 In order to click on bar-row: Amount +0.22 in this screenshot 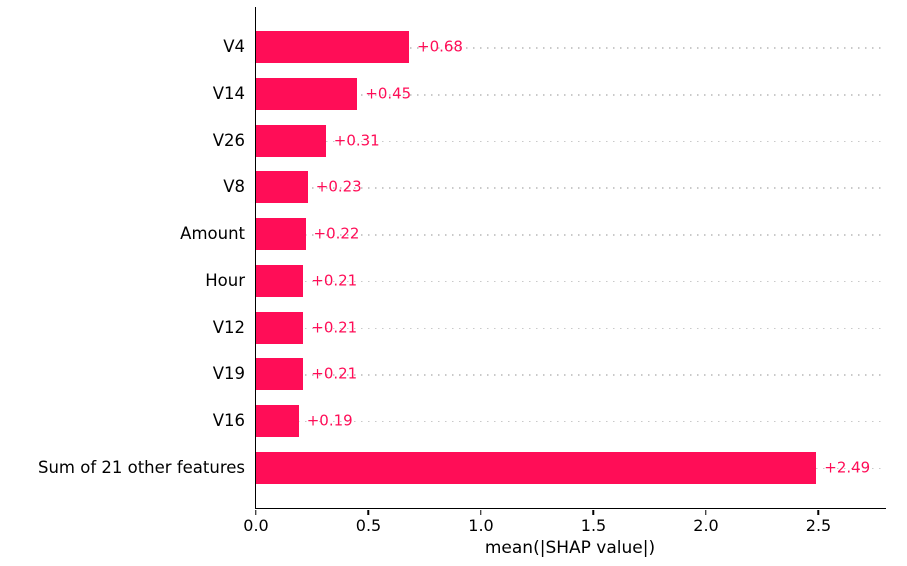, I will do `click(533, 234)`.